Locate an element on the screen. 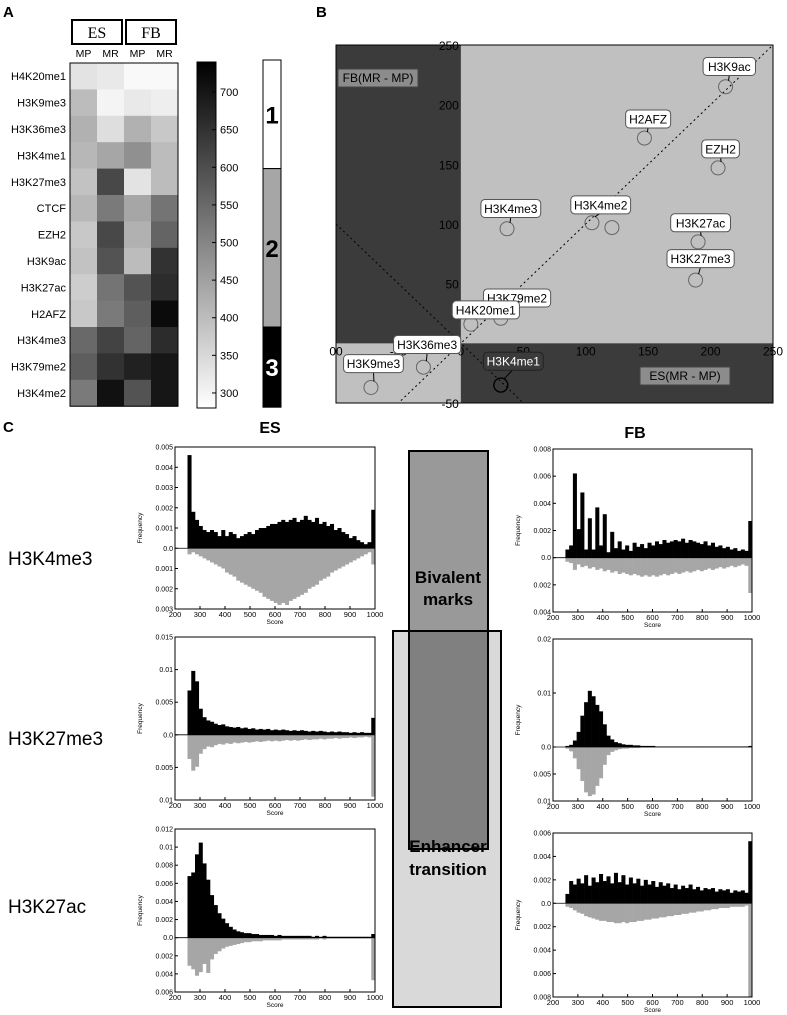 This screenshot has height=1015, width=787. column-title-es: ES is located at coordinates (270, 428).